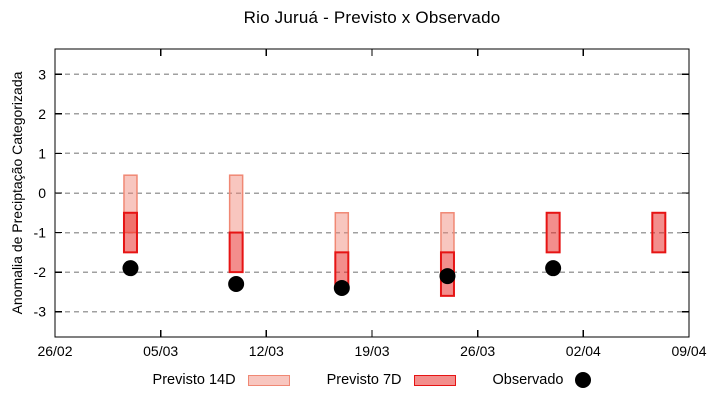 This screenshot has width=720, height=400. What do you see at coordinates (434, 380) in the screenshot?
I see `legend-swatch-previsto-7d-icon` at bounding box center [434, 380].